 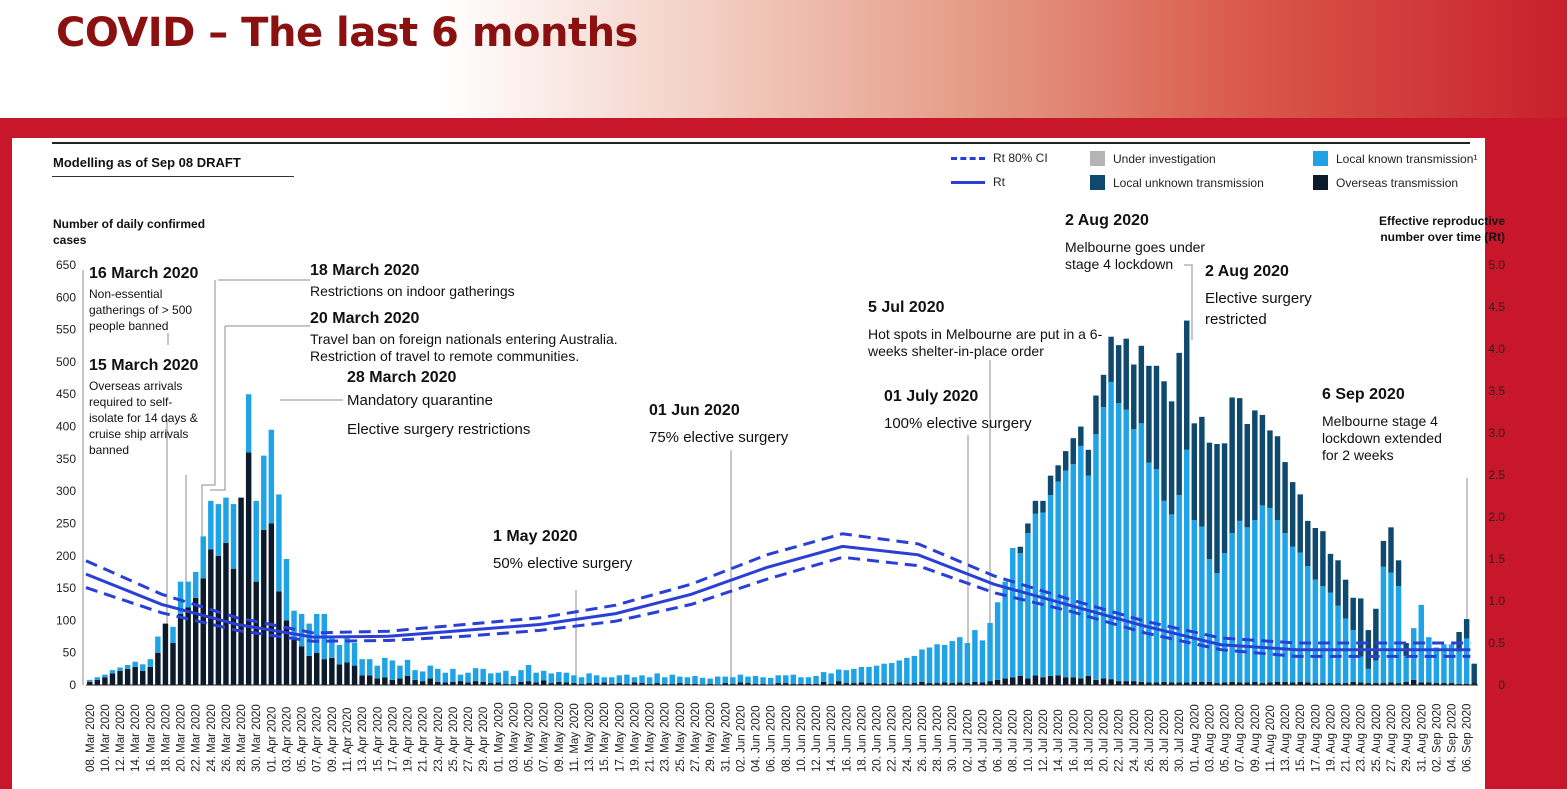 What do you see at coordinates (136, 738) in the screenshot?
I see `x-tick-label: 14. Mar 2020` at bounding box center [136, 738].